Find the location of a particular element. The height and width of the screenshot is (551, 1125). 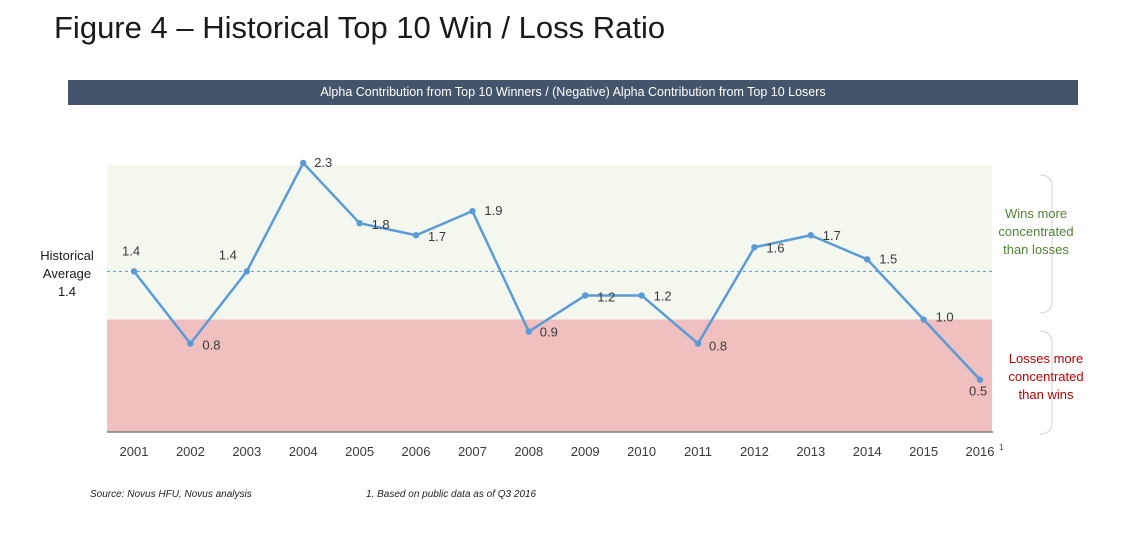

x-tick-label-2011: 2011 is located at coordinates (698, 451).